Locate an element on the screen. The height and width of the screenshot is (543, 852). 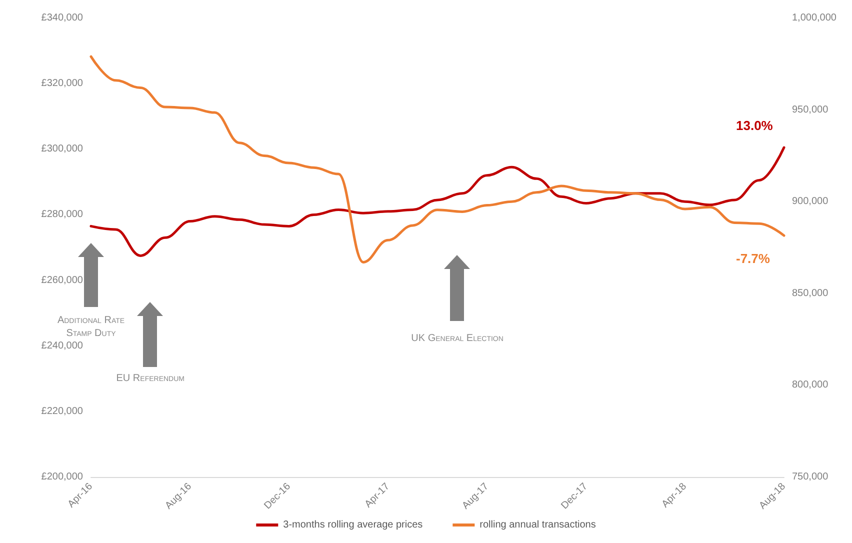
y-tick-label: £260,000 is located at coordinates (62, 280).